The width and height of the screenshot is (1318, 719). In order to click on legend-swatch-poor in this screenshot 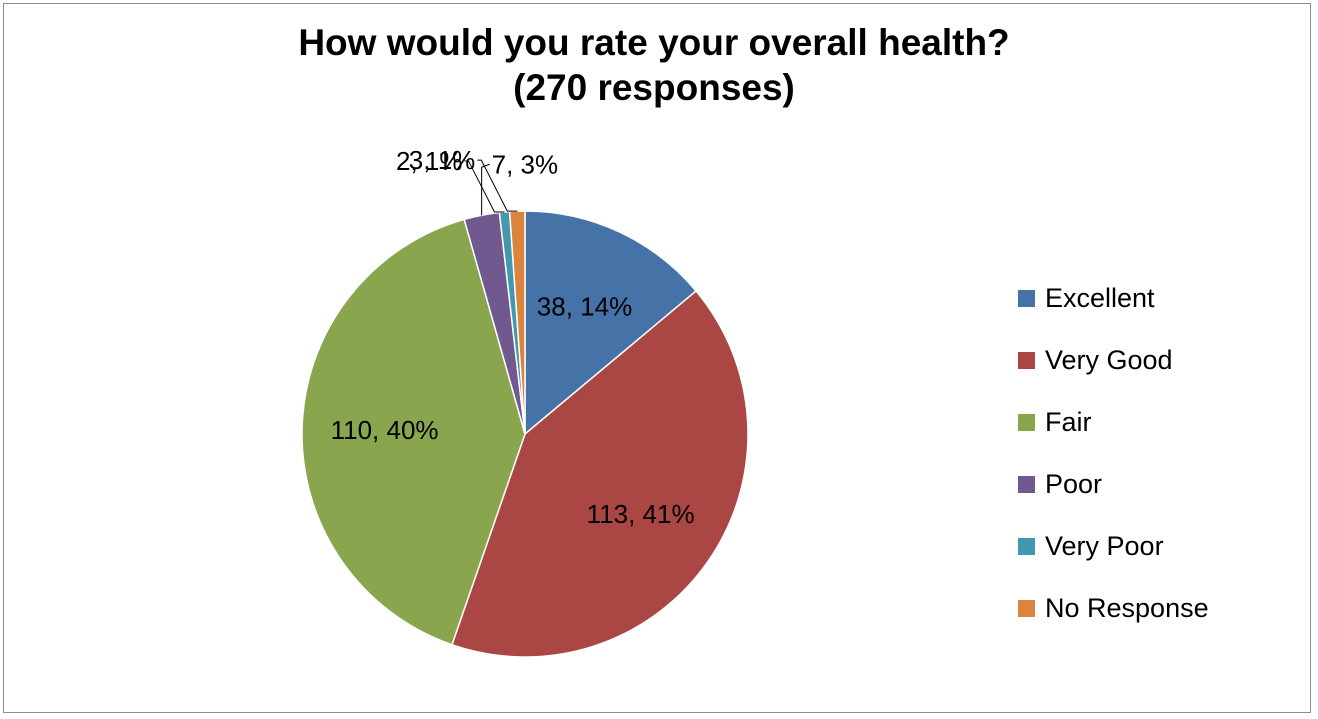, I will do `click(1026, 484)`.